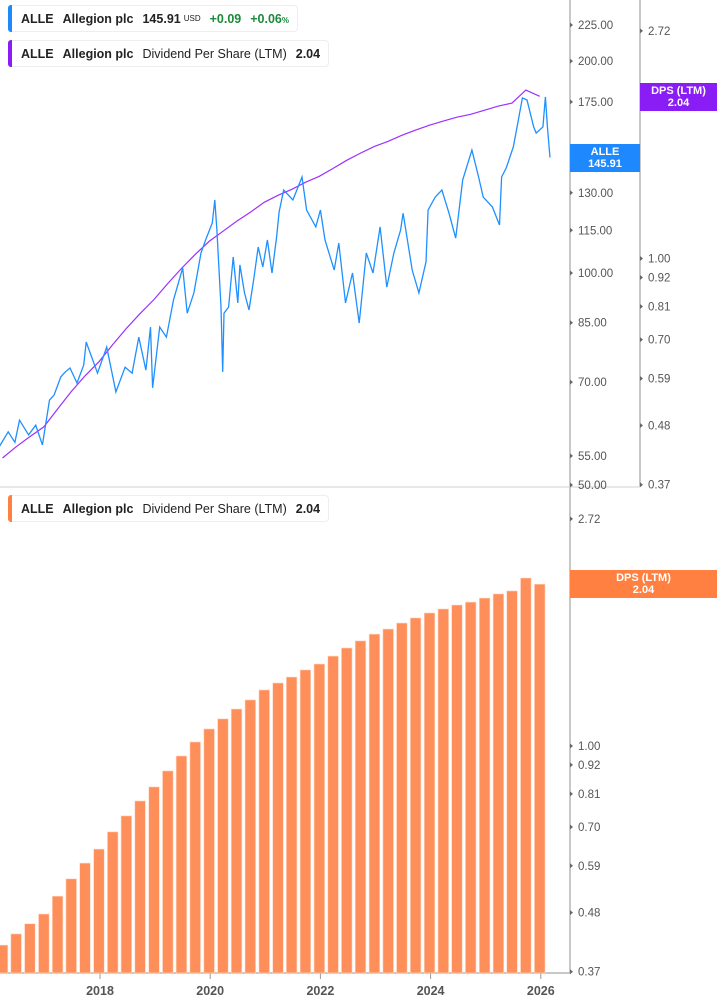 The image size is (717, 1005). Describe the element at coordinates (595, 194) in the screenshot. I see `price-tick-label: 130.00` at that location.